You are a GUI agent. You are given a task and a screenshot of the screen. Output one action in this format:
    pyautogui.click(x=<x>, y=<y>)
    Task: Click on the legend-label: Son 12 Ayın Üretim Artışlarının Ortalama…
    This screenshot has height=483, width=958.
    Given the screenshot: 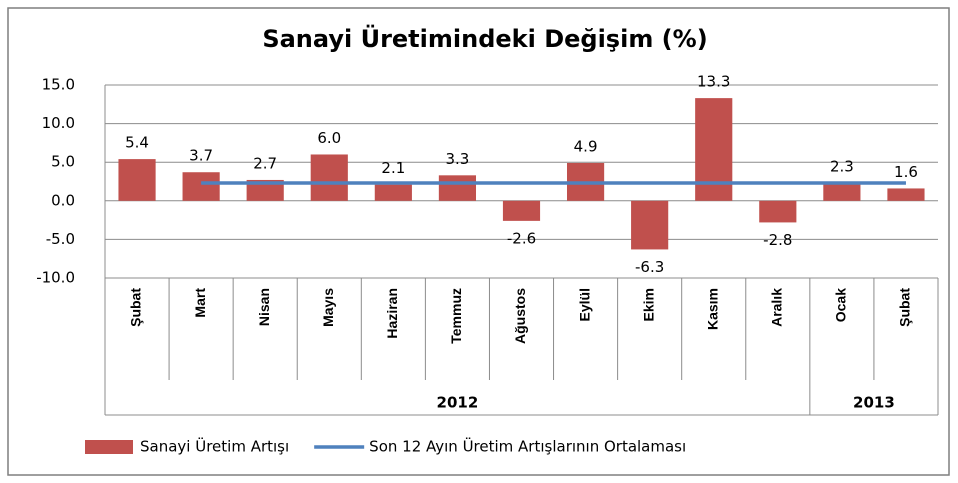 What is the action you would take?
    pyautogui.click(x=527, y=446)
    